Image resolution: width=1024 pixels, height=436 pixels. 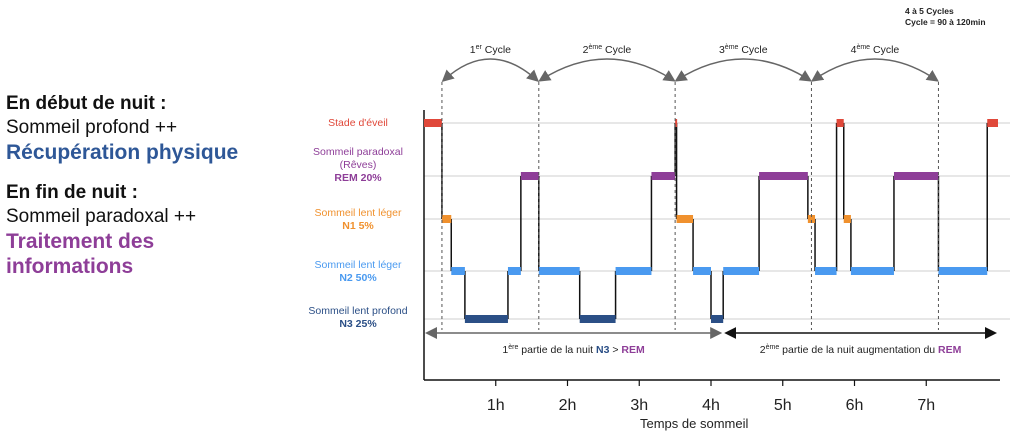 I want to click on stage-label-wake: Stade d'éveil, so click(x=358, y=123).